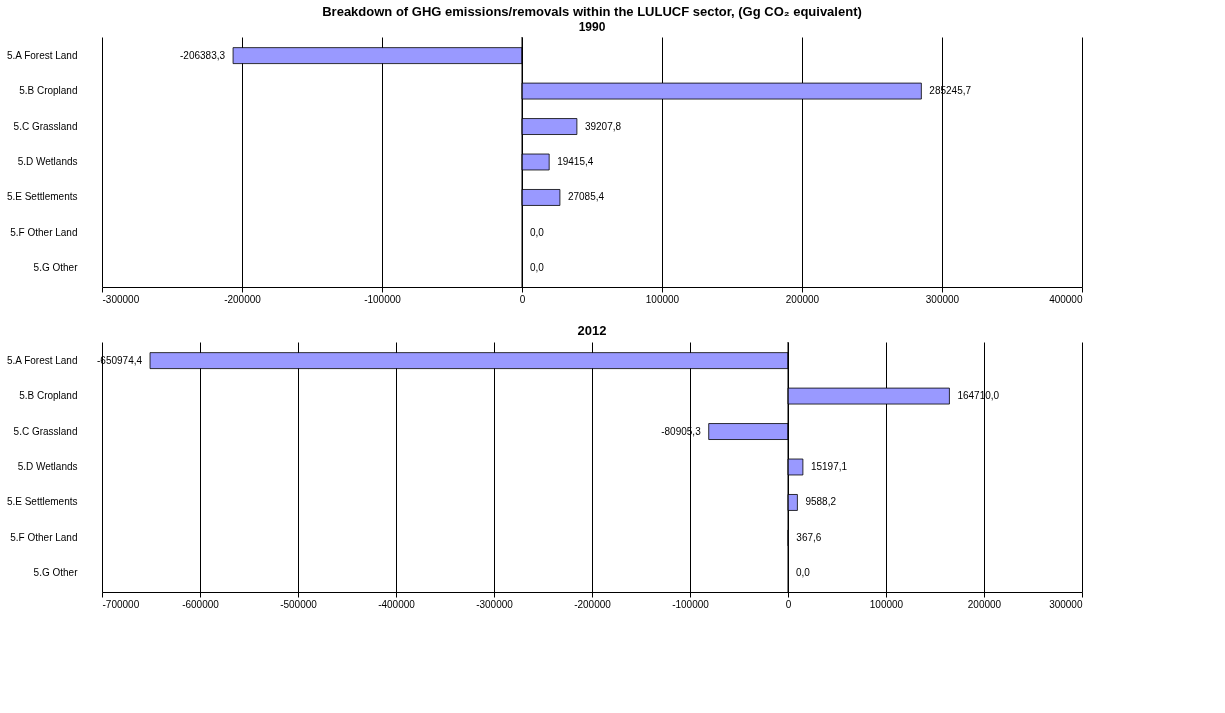  Describe the element at coordinates (829, 466) in the screenshot. I see `data-label: 15197,1` at that location.